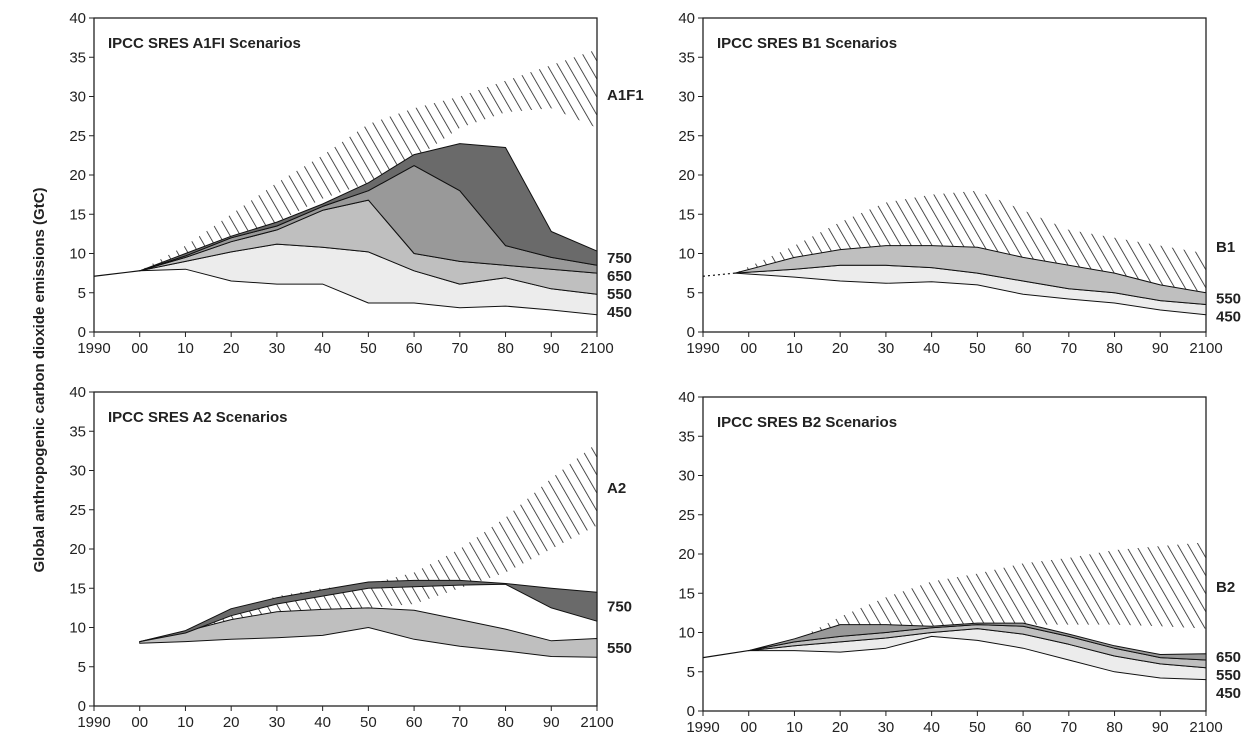 Image resolution: width=1257 pixels, height=742 pixels. I want to click on band-label-450: 450, so click(1228, 317).